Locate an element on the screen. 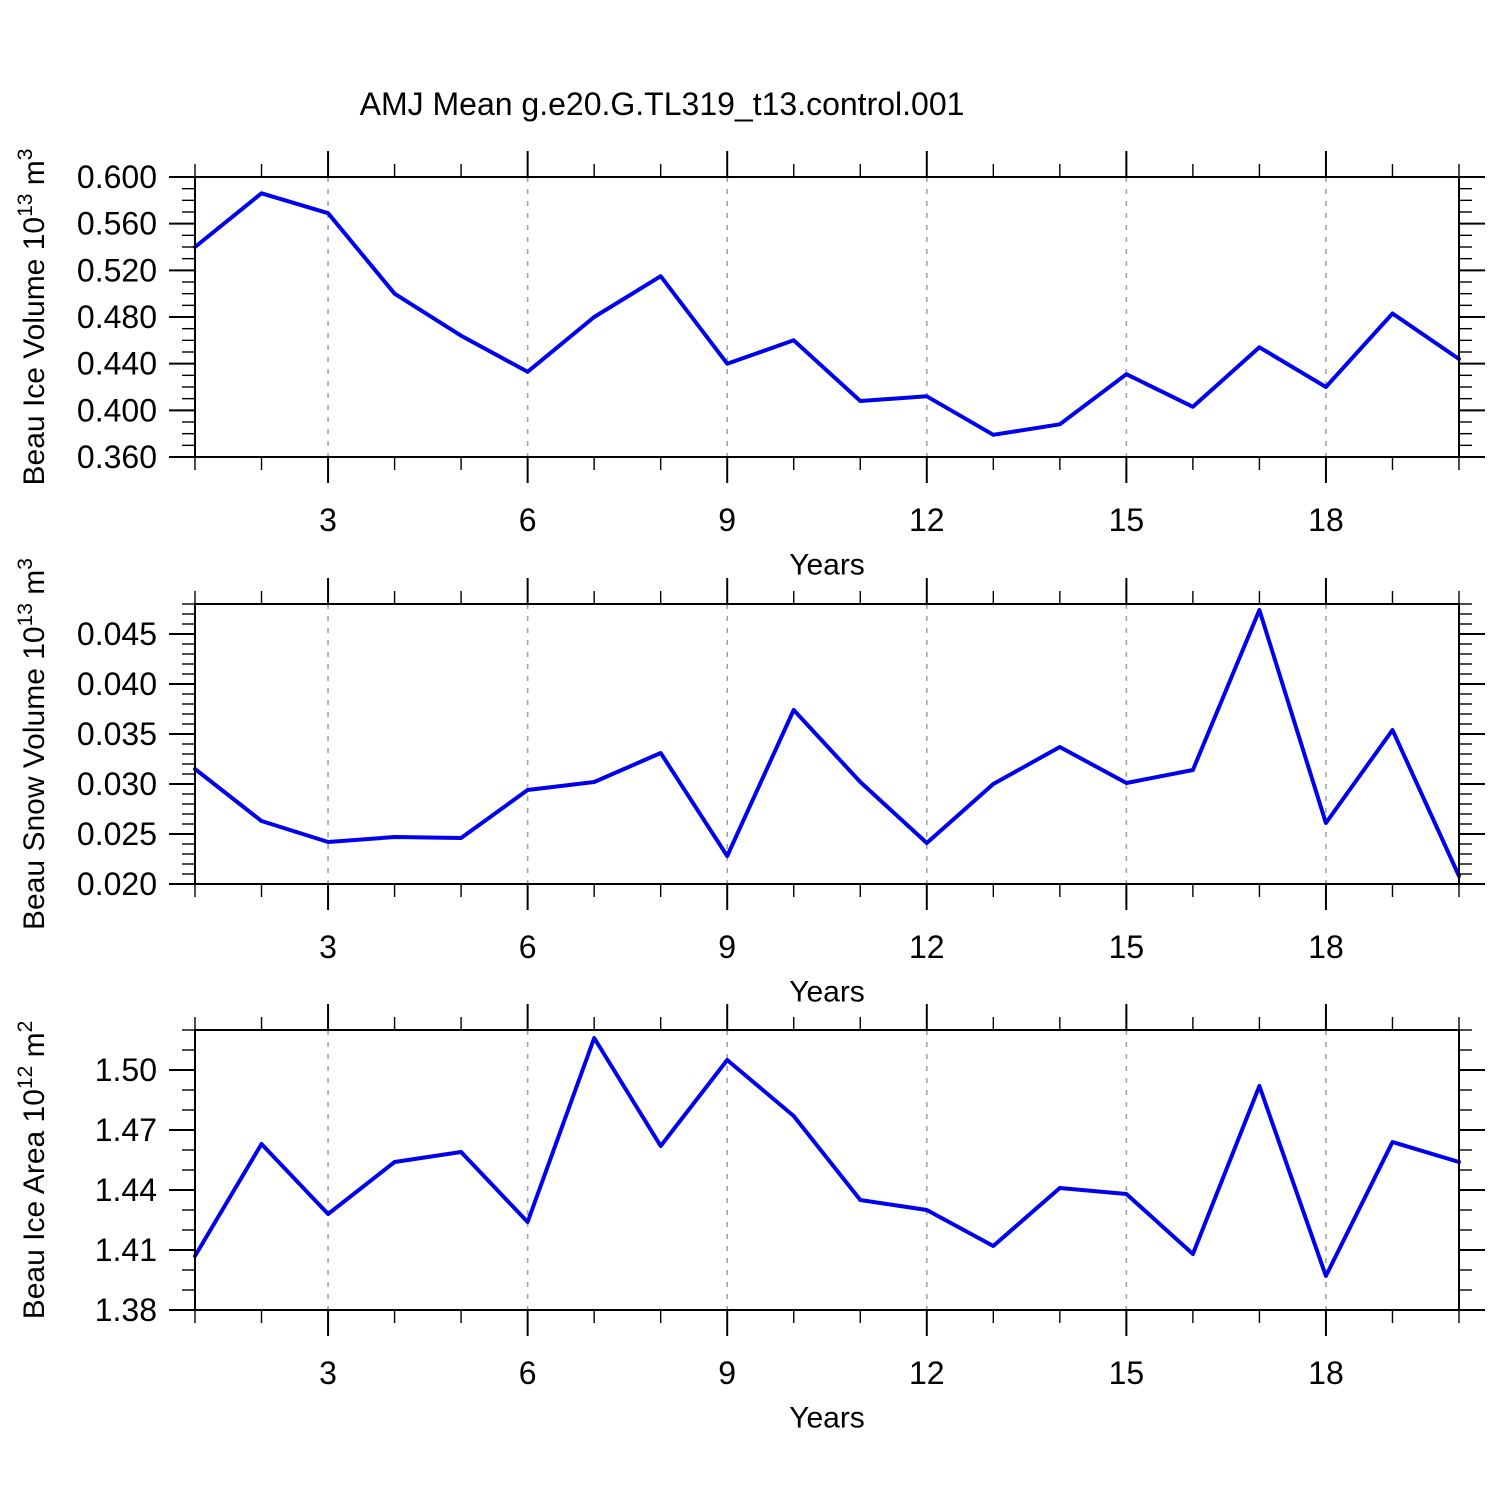 This screenshot has width=1500, height=1500. y-tick-label: 0.045 is located at coordinates (117, 634).